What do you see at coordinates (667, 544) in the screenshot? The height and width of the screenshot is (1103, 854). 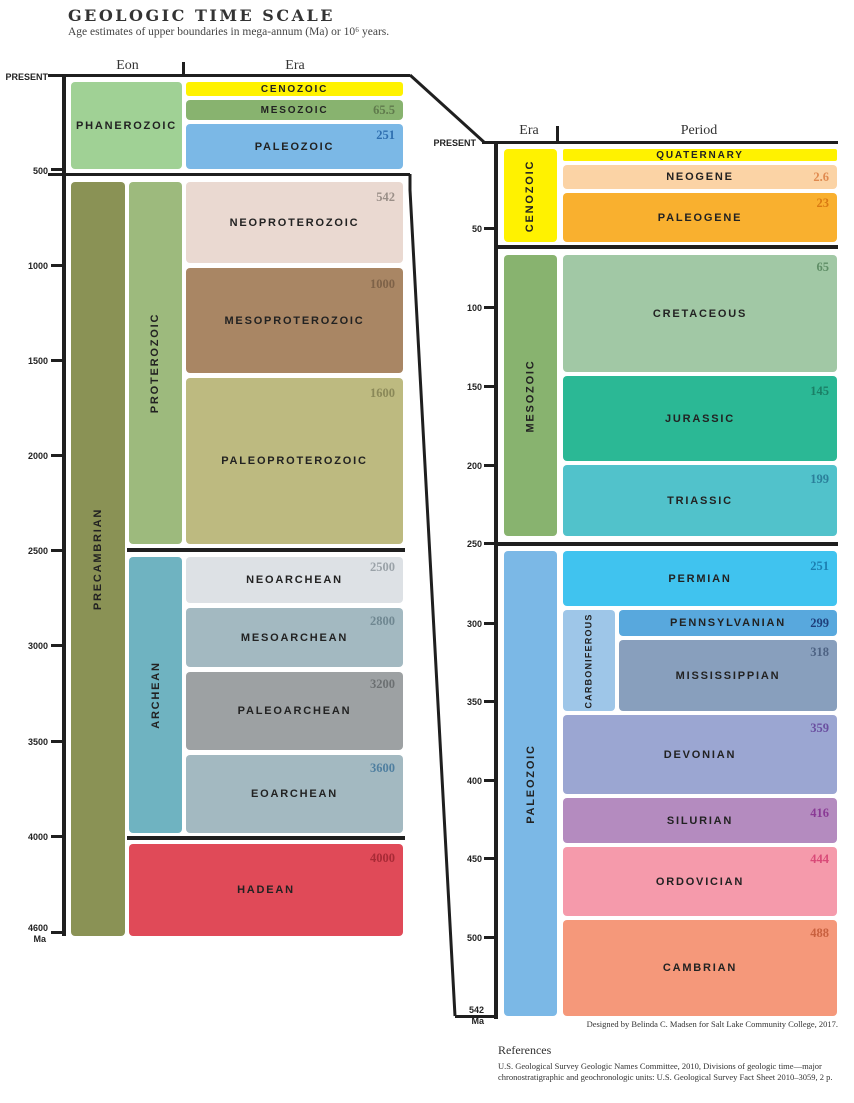 I see `right-mesozoic-boundary` at bounding box center [667, 544].